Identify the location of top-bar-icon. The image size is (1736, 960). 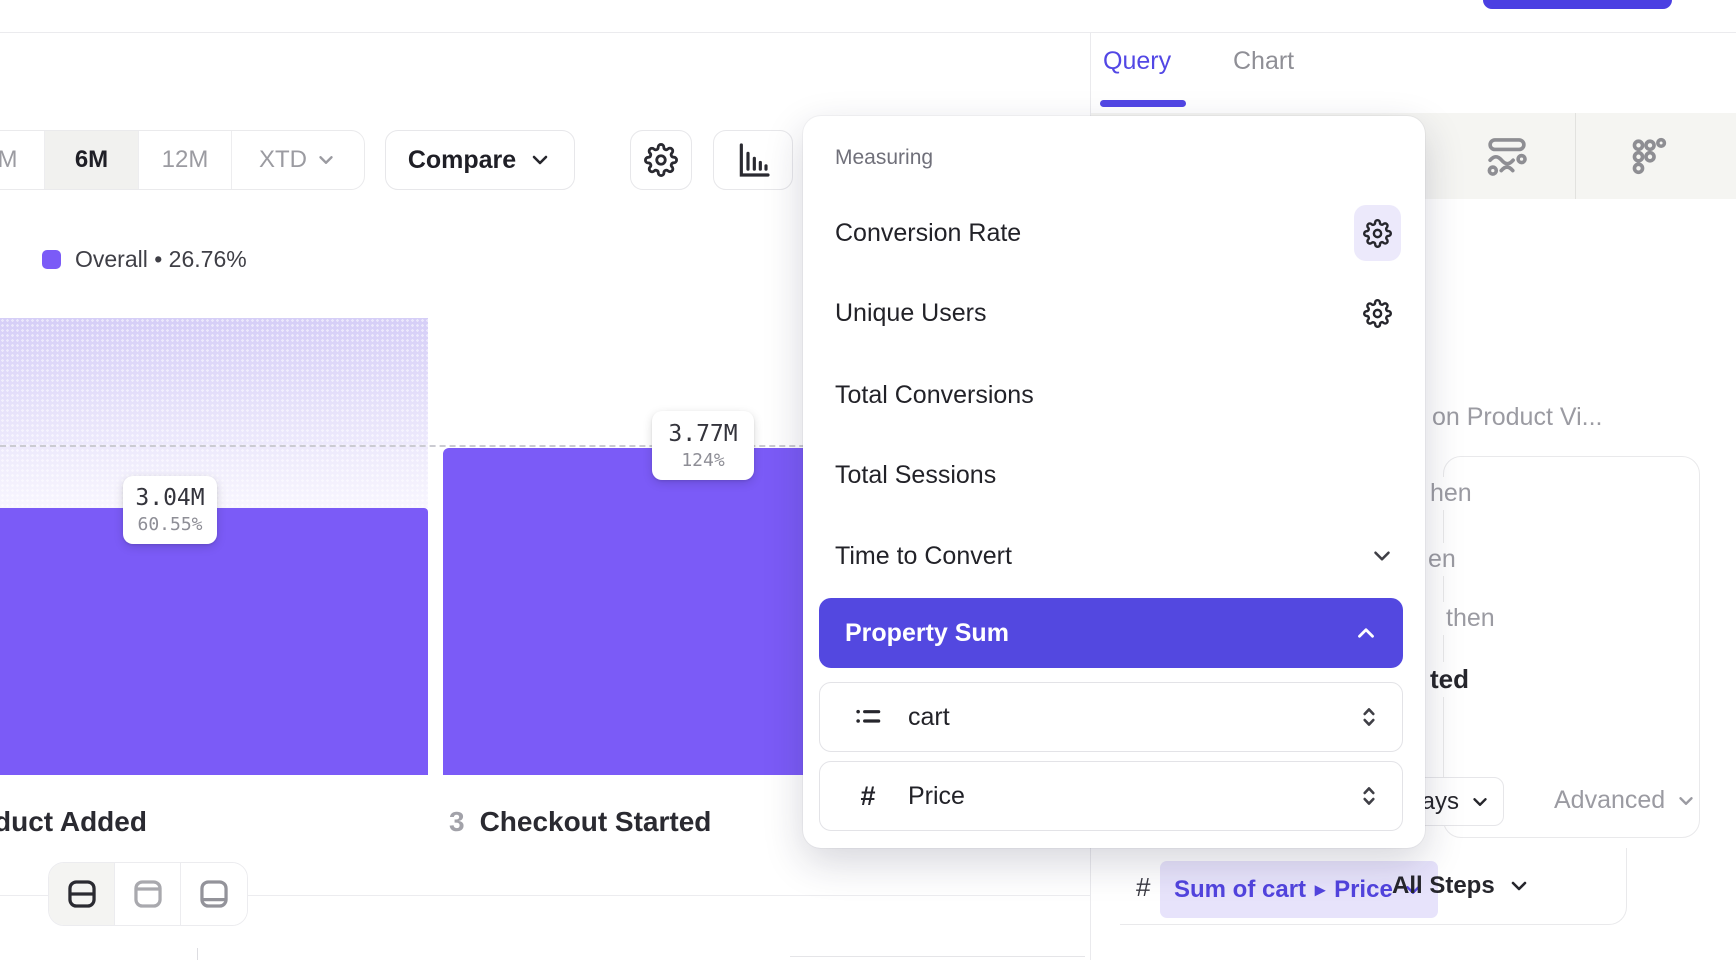
(147, 894).